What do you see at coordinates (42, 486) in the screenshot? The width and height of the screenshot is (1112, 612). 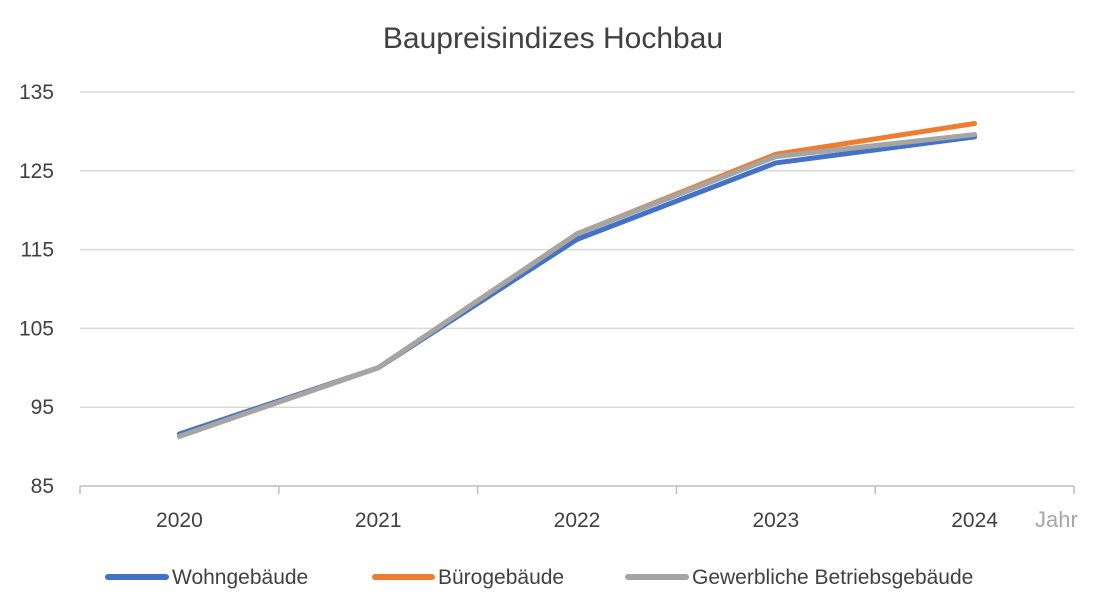 I see `y-tick-label: 85` at bounding box center [42, 486].